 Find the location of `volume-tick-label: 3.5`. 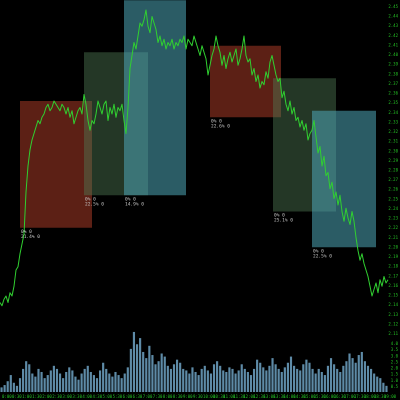

volume-tick-label: 3.5 is located at coordinates (395, 349).